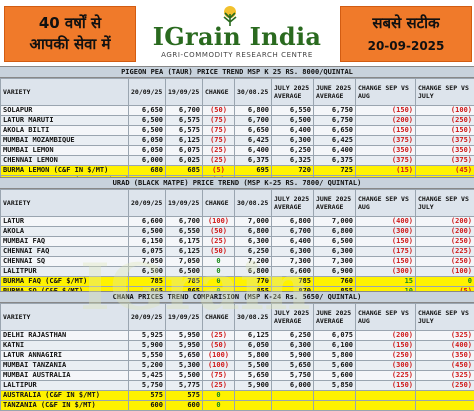 This screenshot has height=411, width=474. What do you see at coordinates (147, 161) in the screenshot?
I see `value-cell: 6,000` at bounding box center [147, 161].